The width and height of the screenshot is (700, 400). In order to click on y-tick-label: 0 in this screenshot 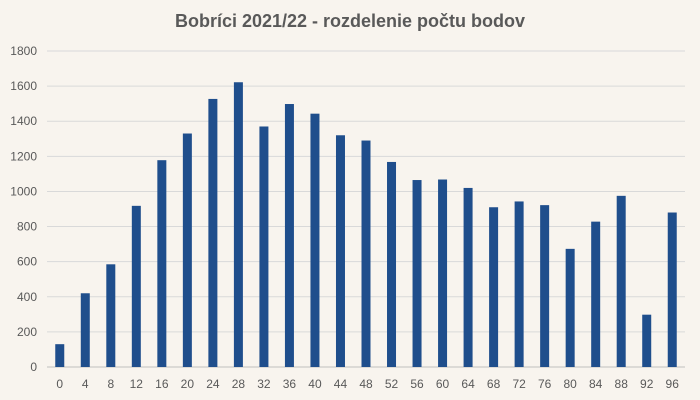, I will do `click(33, 367)`.